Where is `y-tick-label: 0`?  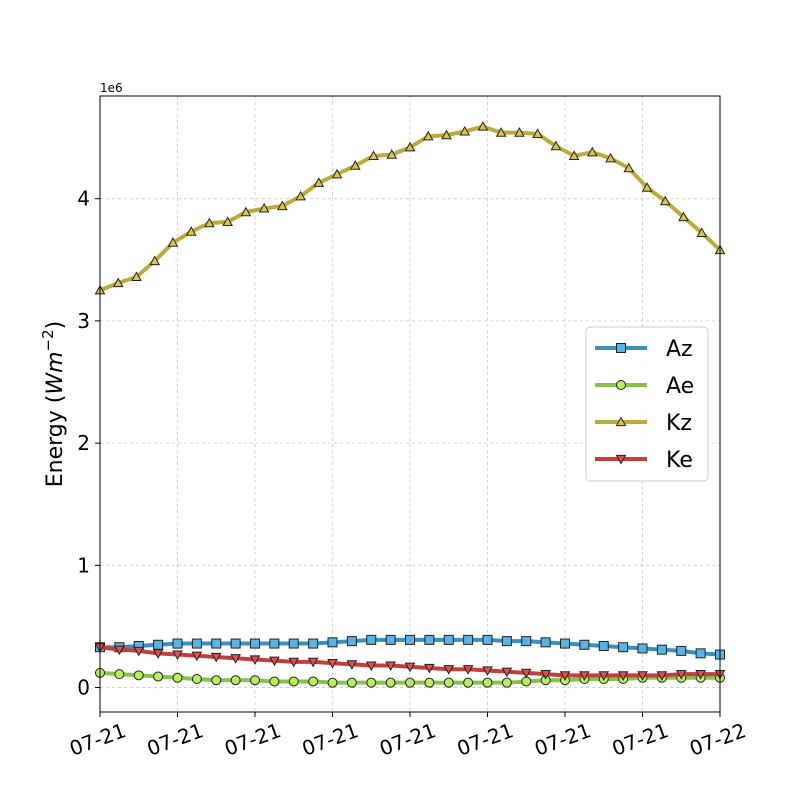
y-tick-label: 0 is located at coordinates (83, 688).